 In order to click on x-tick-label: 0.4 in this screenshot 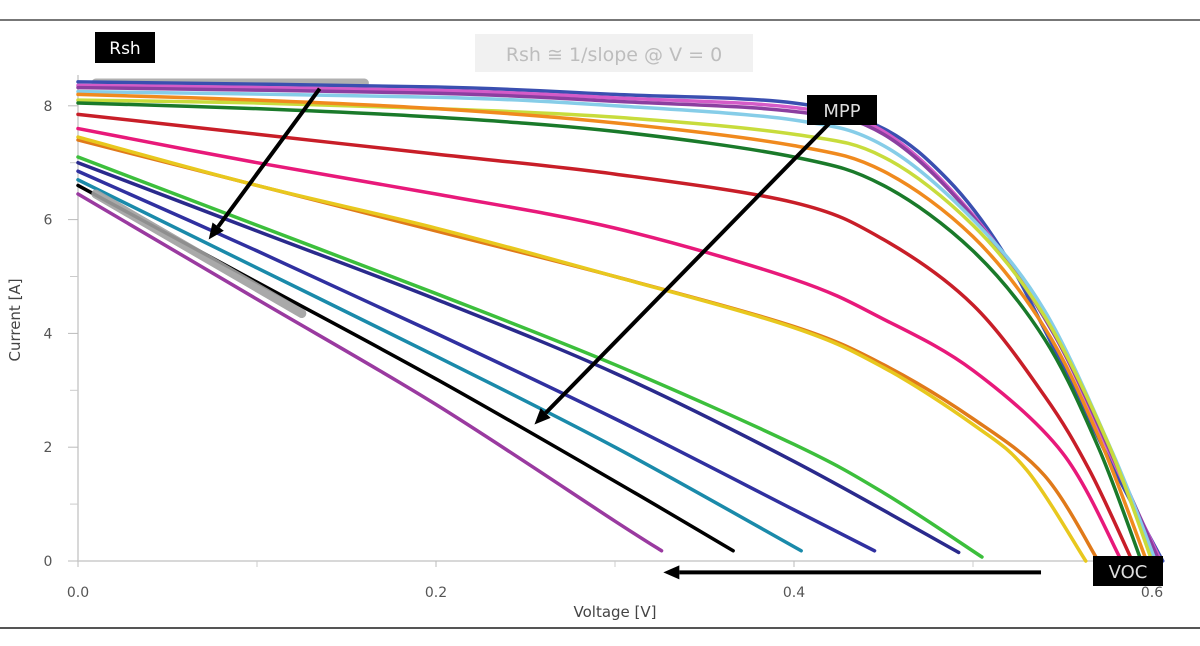, I will do `click(794, 593)`.